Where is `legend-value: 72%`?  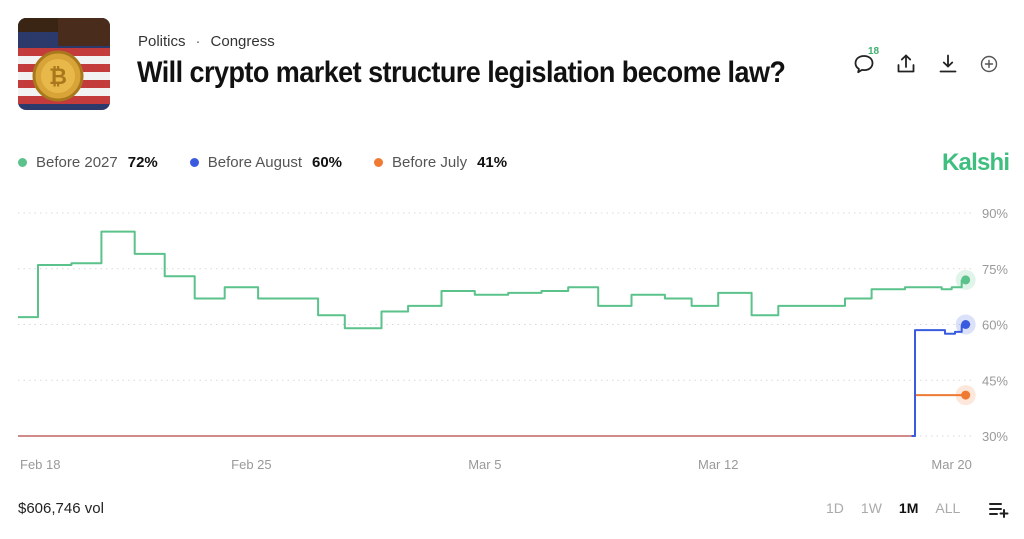 legend-value: 72% is located at coordinates (142, 162).